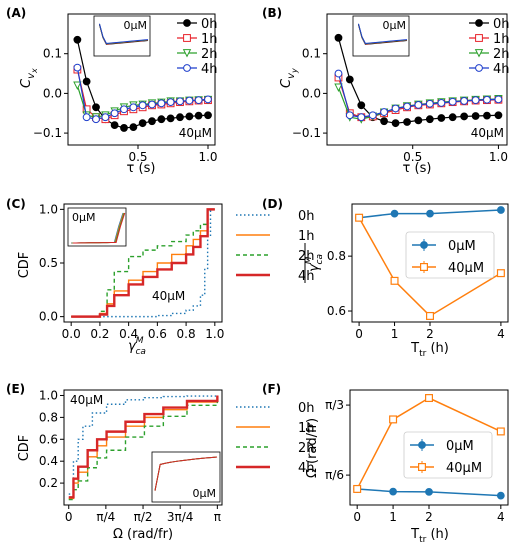  What do you see at coordinates (16, 204) in the screenshot?
I see `panel-label: (C)` at bounding box center [16, 204].